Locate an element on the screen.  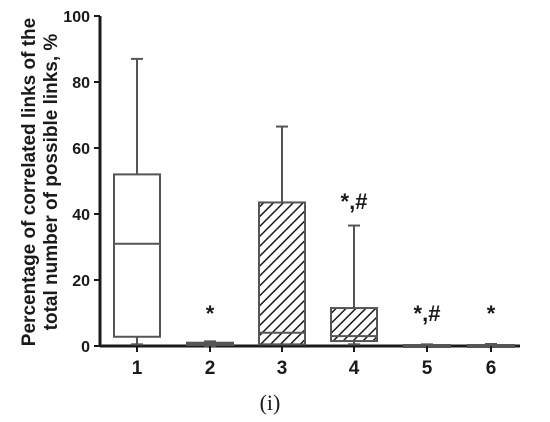
y-tick-label: 60 is located at coordinates (81, 149).